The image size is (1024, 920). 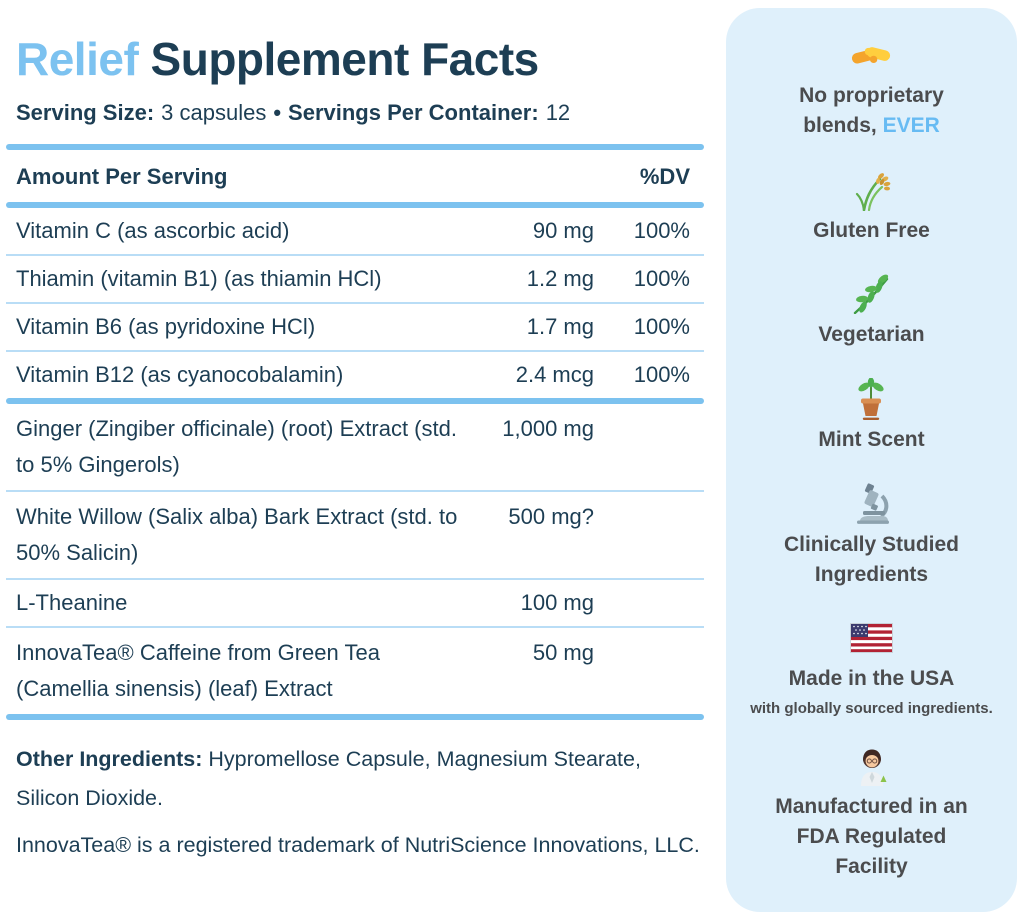 I want to click on dv-header: %DV, so click(x=664, y=176).